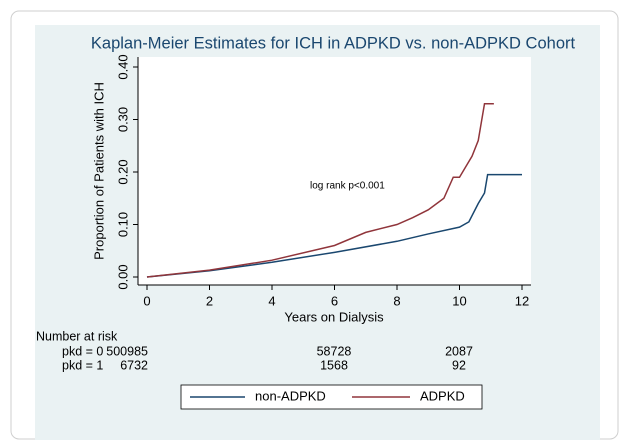  What do you see at coordinates (334, 300) in the screenshot?
I see `x-tick-label: 6` at bounding box center [334, 300].